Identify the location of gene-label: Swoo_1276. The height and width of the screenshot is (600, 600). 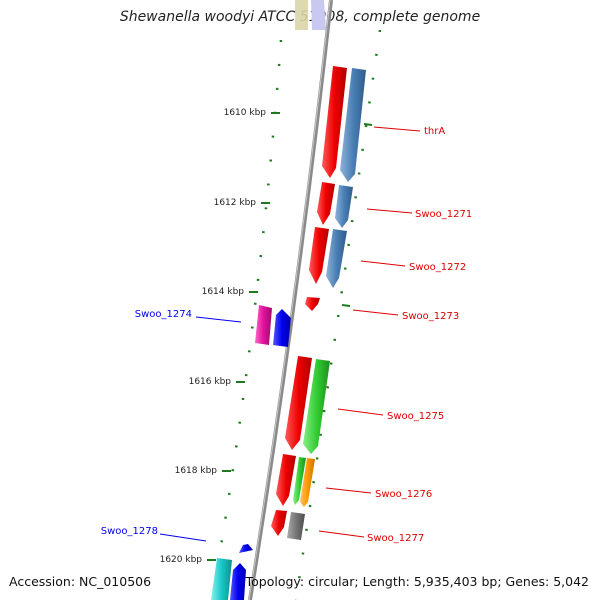
(403, 494).